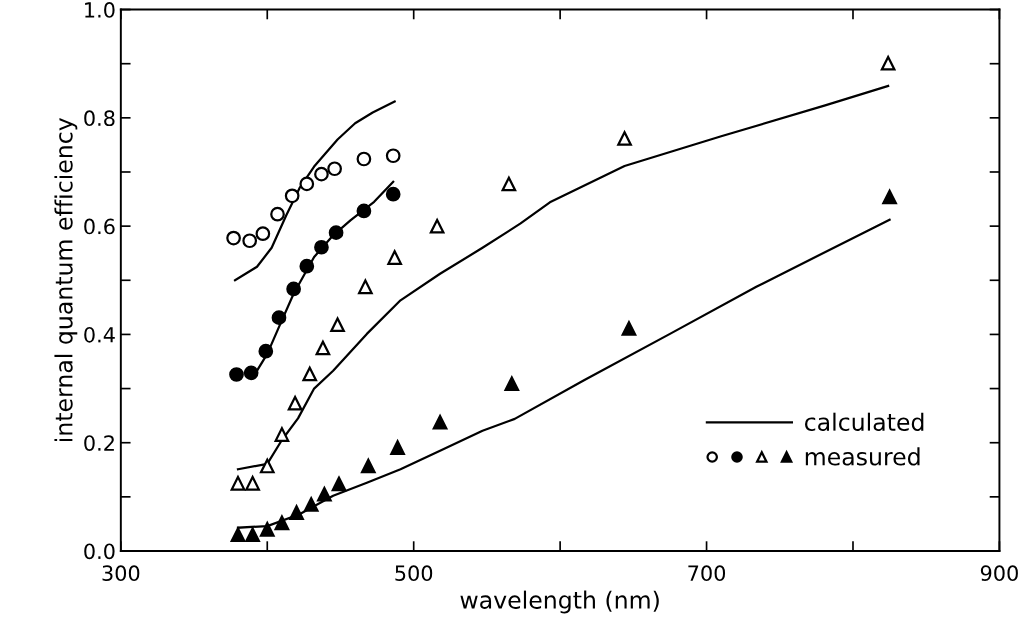 This screenshot has width=1024, height=637. I want to click on y-tick-label: 1.0, so click(100, 10).